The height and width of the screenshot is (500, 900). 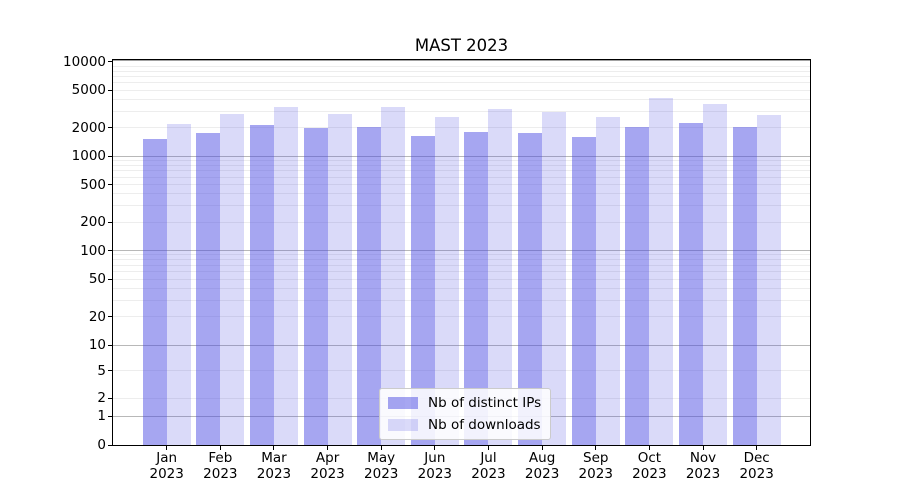 I want to click on x-tick-label: Dec 2023, so click(x=757, y=466).